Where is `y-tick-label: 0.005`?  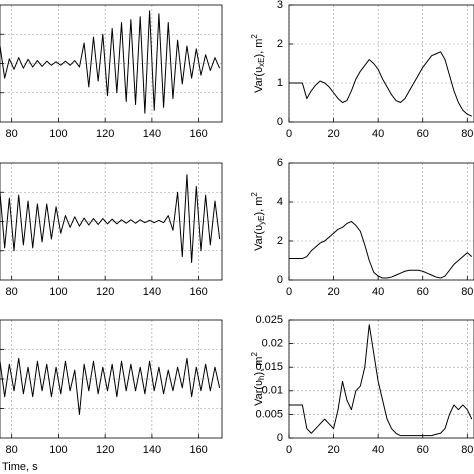 y-tick-label: 0.005 is located at coordinates (269, 414).